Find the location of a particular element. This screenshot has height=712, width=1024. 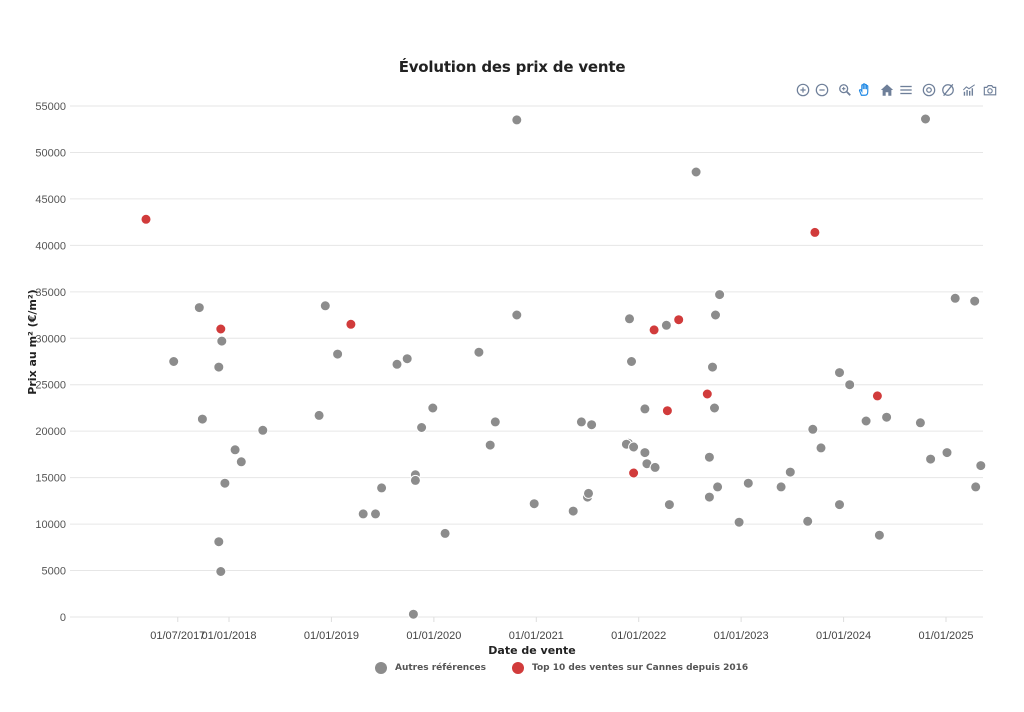

x-tick-label: 01/01/2024 is located at coordinates (843, 636).